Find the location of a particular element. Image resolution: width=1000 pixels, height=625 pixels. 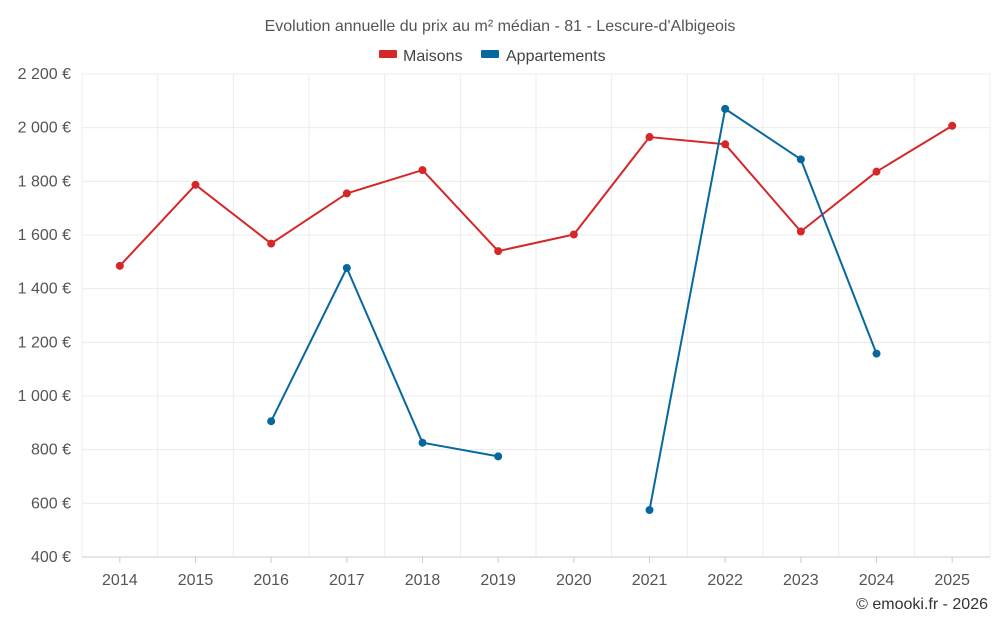

x-tick-label: 2019 is located at coordinates (498, 580).